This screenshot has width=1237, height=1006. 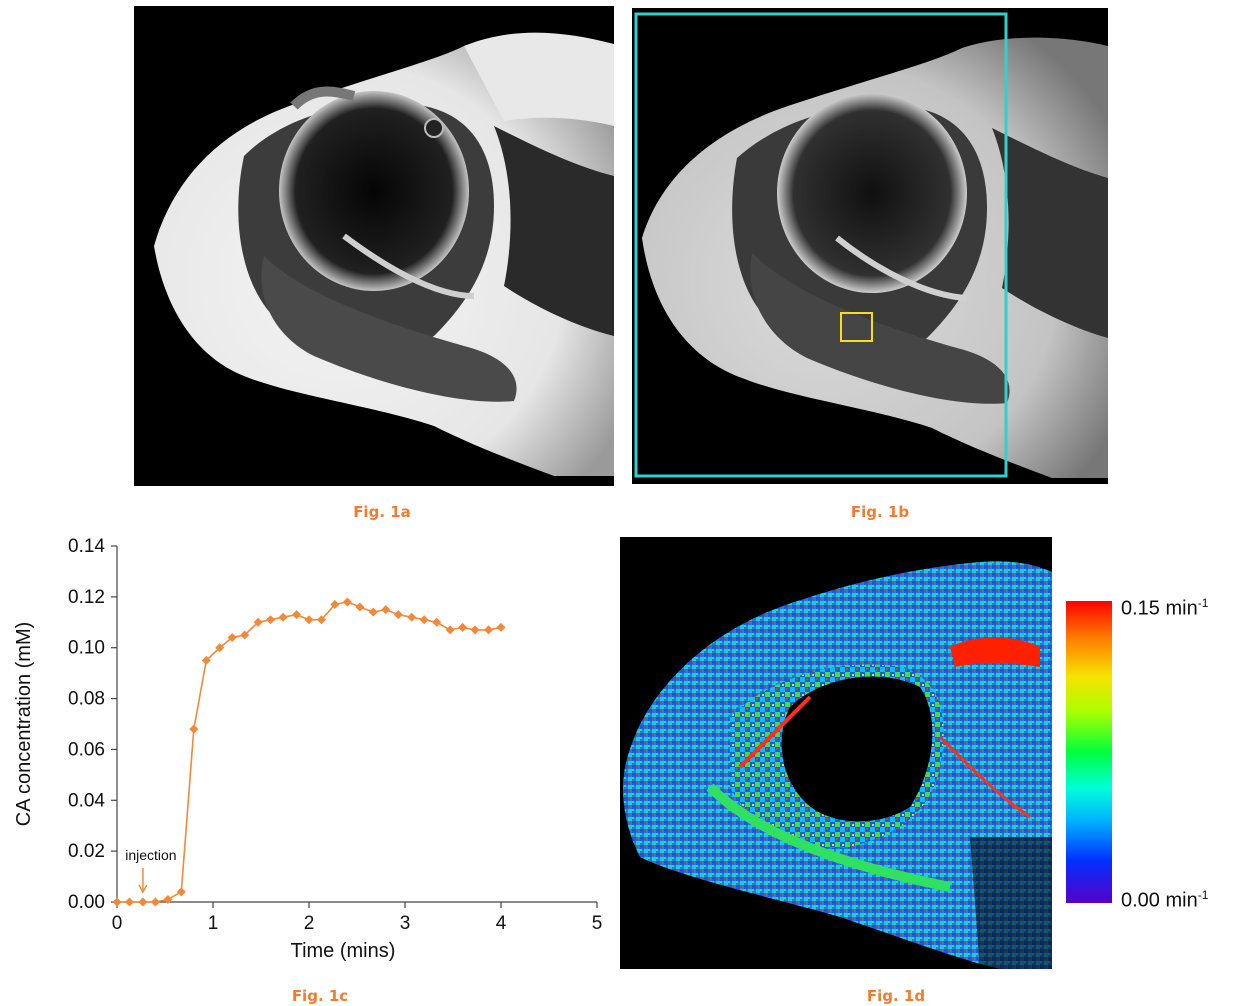 What do you see at coordinates (86, 546) in the screenshot?
I see `y-tick-label: 0.14` at bounding box center [86, 546].